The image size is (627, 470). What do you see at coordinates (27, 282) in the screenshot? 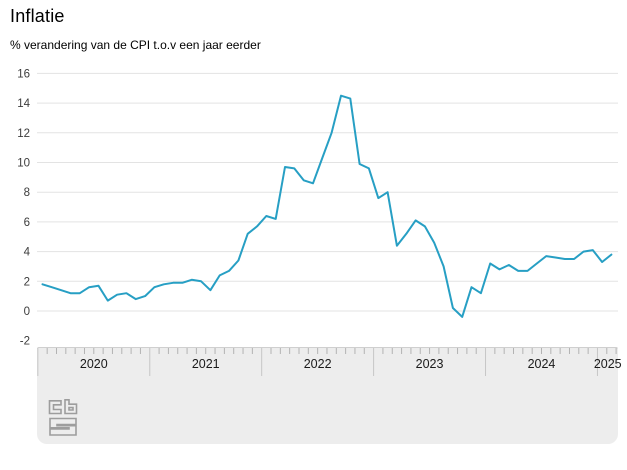
I see `y-tick-label: 2` at bounding box center [27, 282].